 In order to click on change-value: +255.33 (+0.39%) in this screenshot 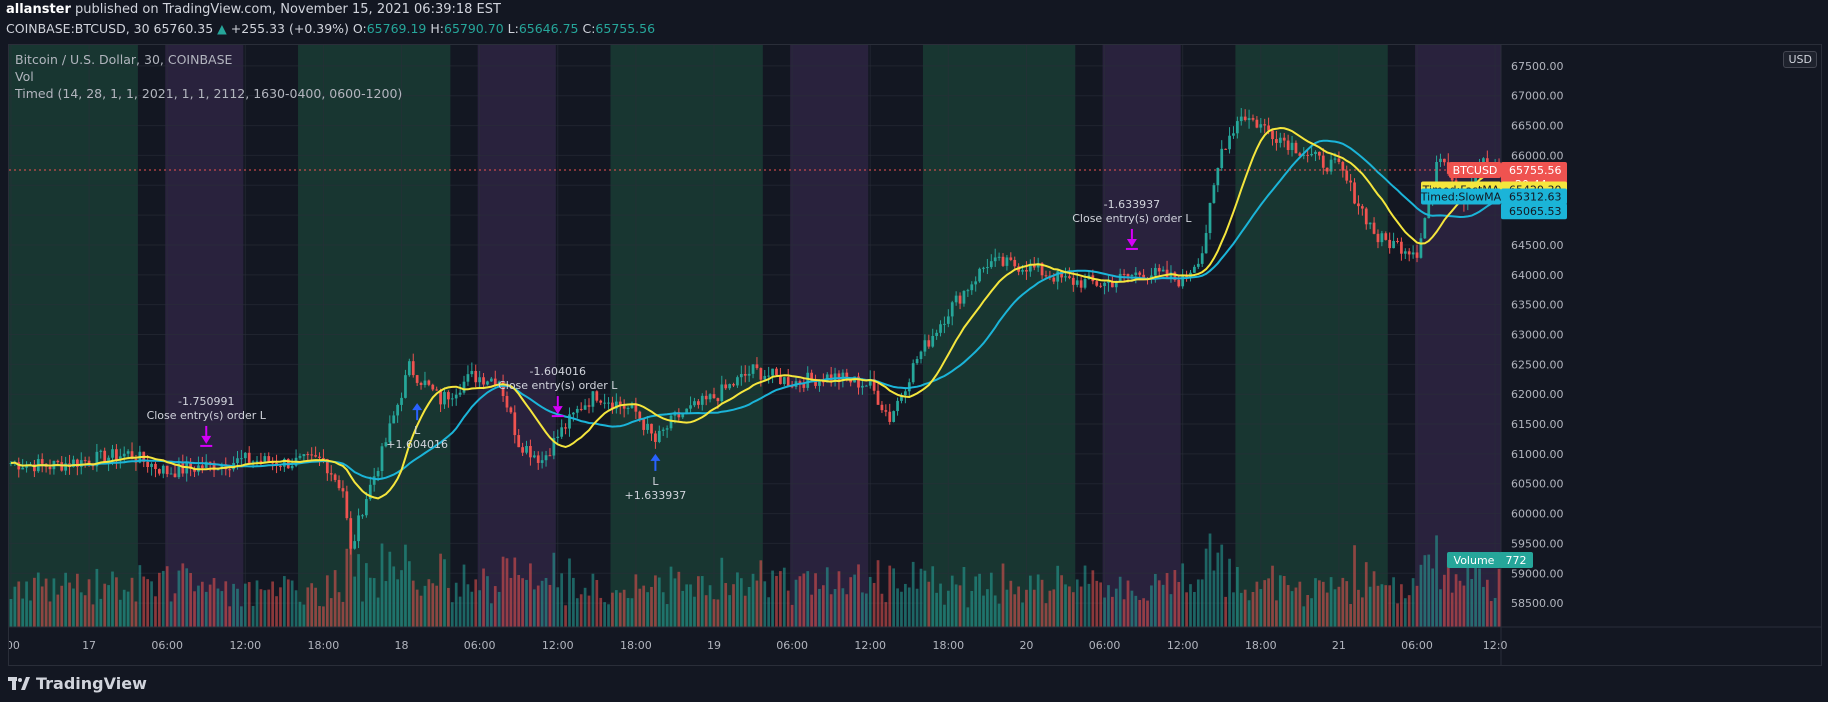, I will do `click(289, 28)`.